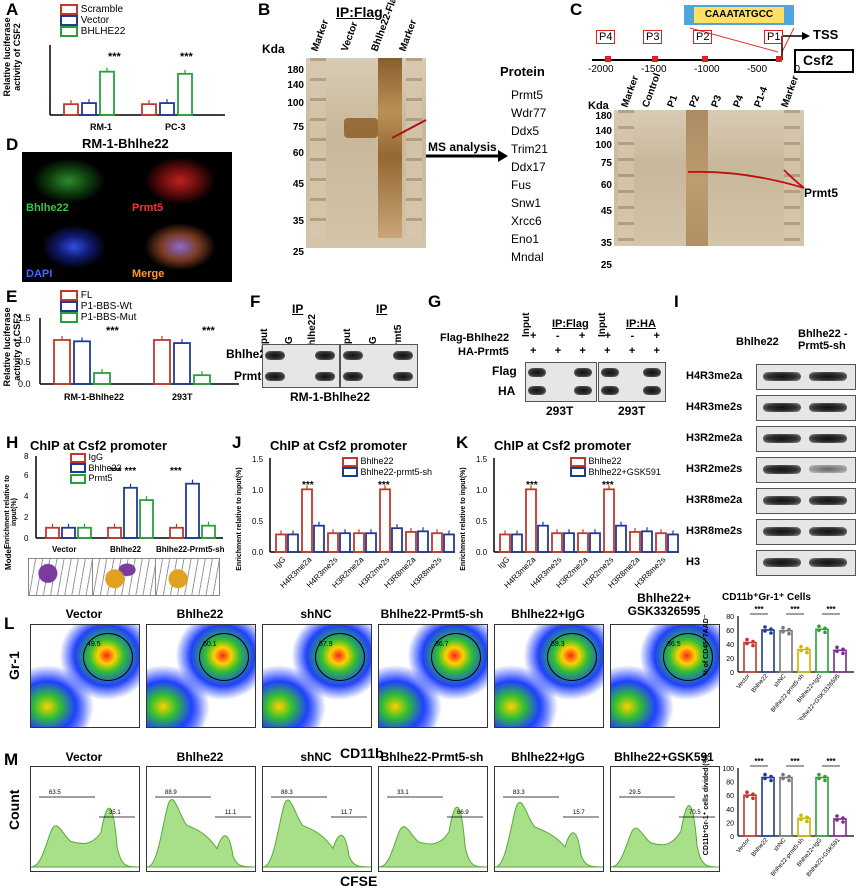  What do you see at coordinates (298, 184) in the screenshot?
I see `marker-label: 45` at bounding box center [298, 184].